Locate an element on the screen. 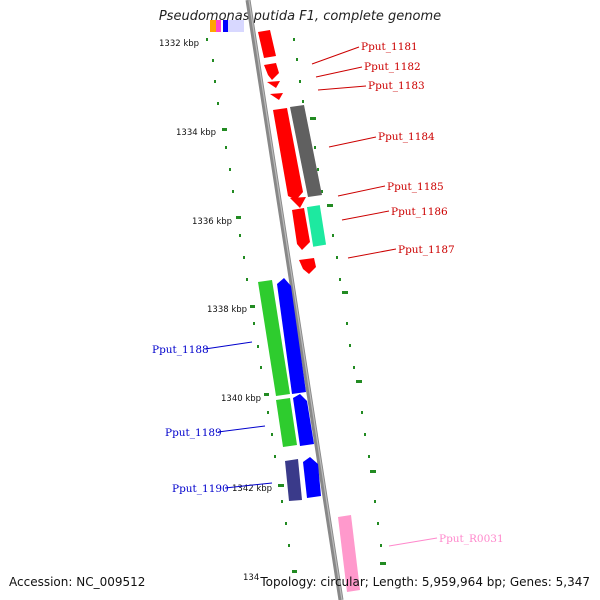  gene-pput-r0031 is located at coordinates (349, 553).